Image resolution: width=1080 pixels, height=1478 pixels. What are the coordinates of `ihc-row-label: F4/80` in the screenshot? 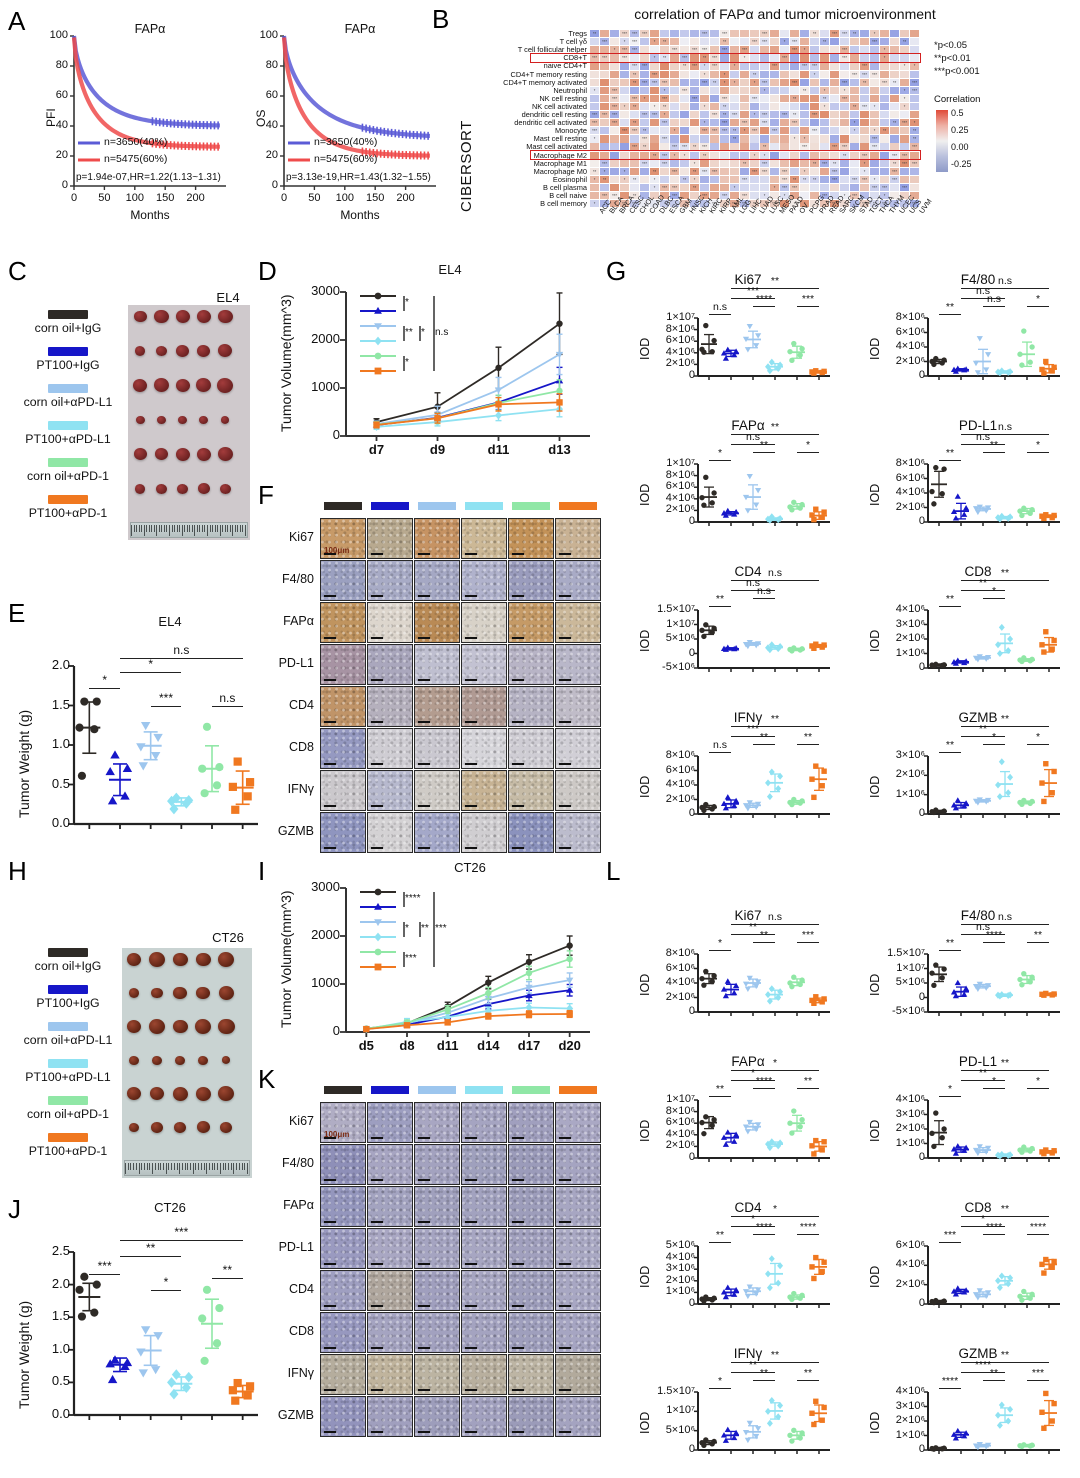 It's located at (298, 579).